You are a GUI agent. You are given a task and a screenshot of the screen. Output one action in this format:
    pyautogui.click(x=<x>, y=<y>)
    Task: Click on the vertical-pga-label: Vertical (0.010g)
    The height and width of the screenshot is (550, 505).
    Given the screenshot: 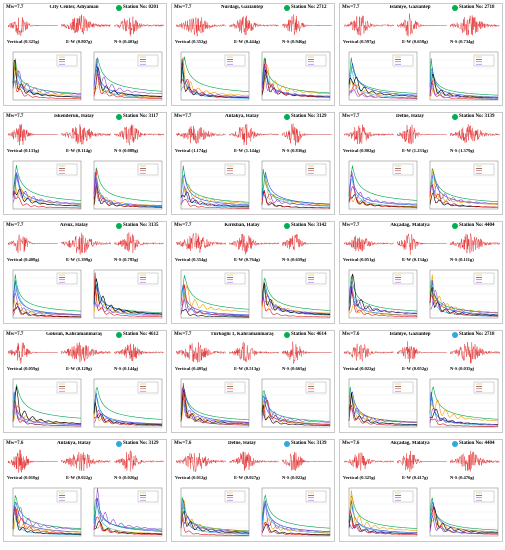 What is the action you would take?
    pyautogui.click(x=23, y=477)
    